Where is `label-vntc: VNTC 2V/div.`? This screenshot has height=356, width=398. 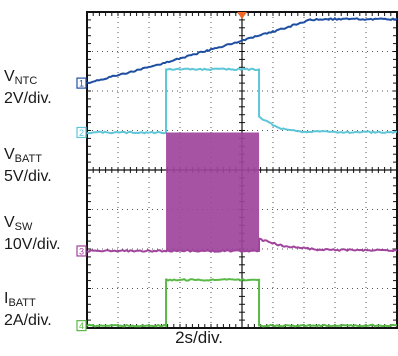
label-vntc: VNTC 2V/div. is located at coordinates (28, 87).